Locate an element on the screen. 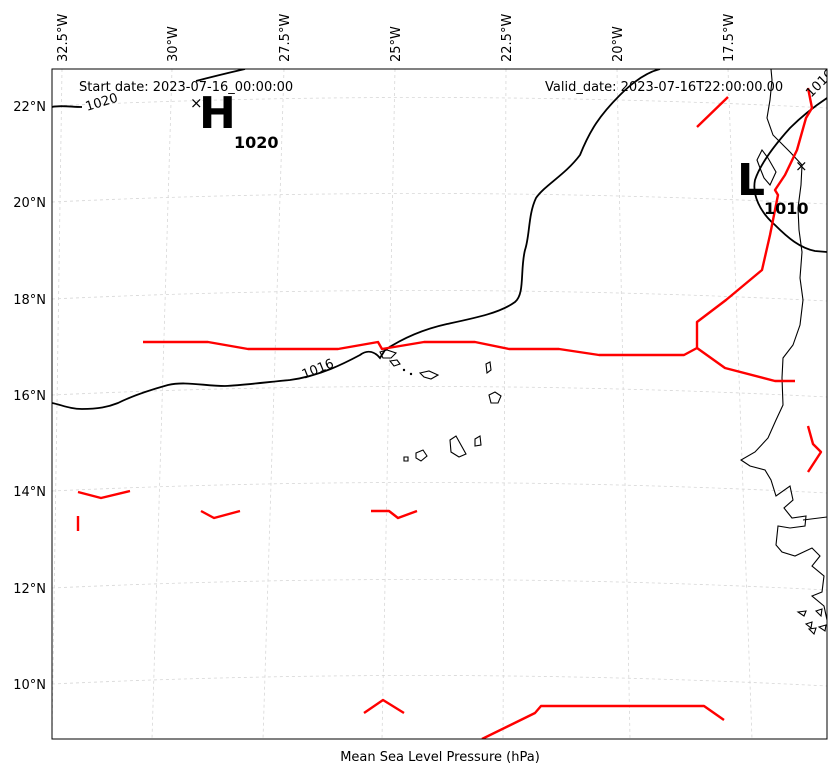  meridian-20w is located at coordinates (623, 404).